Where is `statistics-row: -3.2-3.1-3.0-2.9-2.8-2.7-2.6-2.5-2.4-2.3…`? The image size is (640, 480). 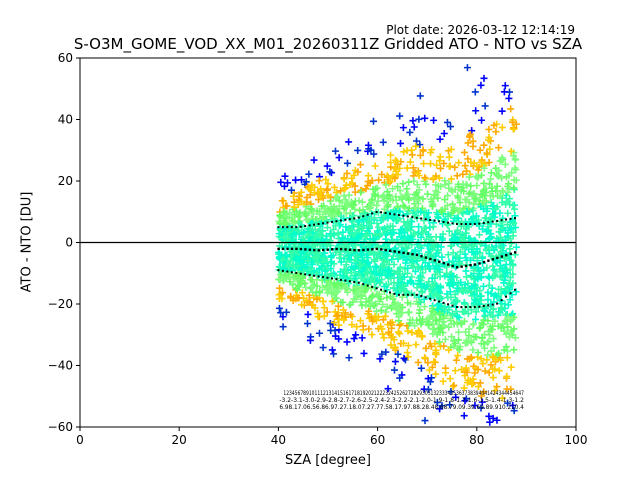
statistics-row: -3.2-3.1-3.0-2.9-2.8-2.7-2.6-2.5-2.4-2.3… is located at coordinates (401, 400).